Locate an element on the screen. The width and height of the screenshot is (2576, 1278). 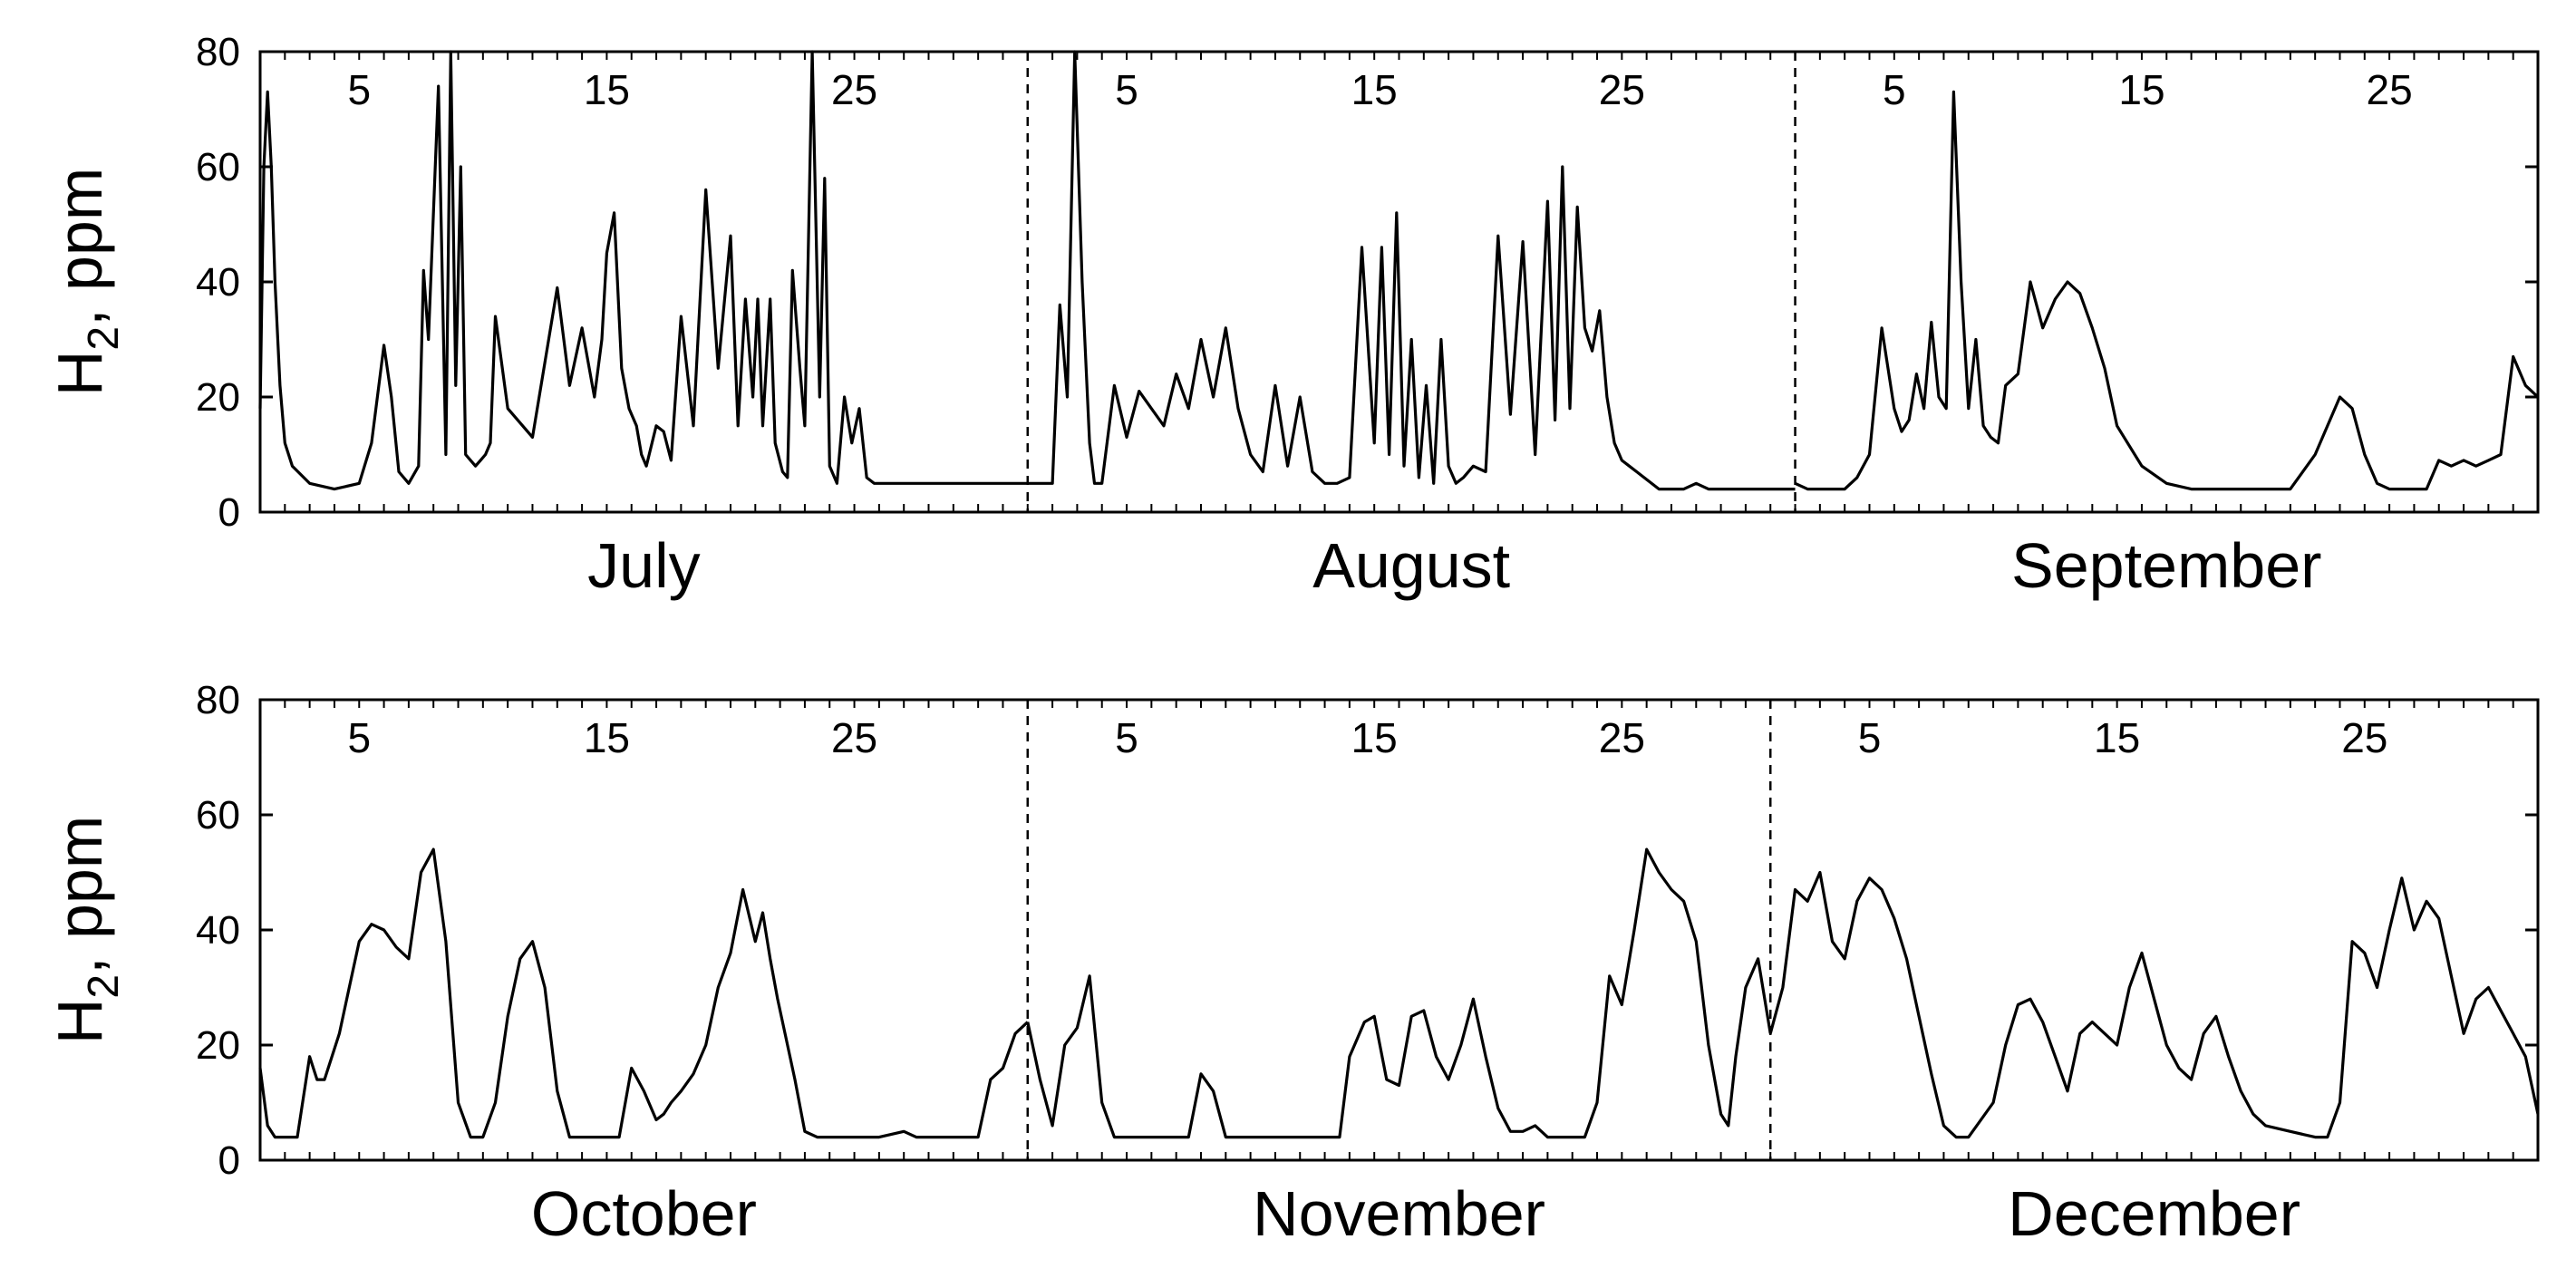
month-label: October is located at coordinates (644, 1213).